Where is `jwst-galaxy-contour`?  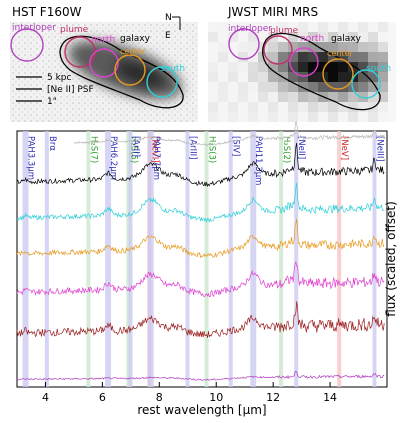 jwst-galaxy-contour is located at coordinates (321, 71).